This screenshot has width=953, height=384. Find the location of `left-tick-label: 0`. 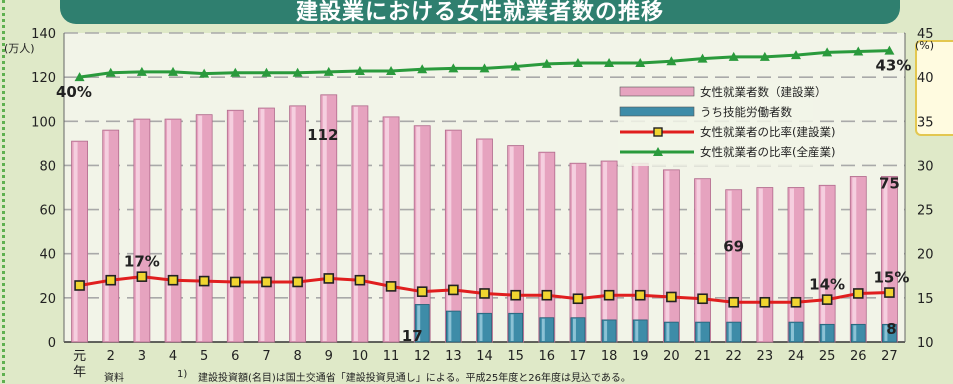

left-tick-label: 0 is located at coordinates (52, 343).